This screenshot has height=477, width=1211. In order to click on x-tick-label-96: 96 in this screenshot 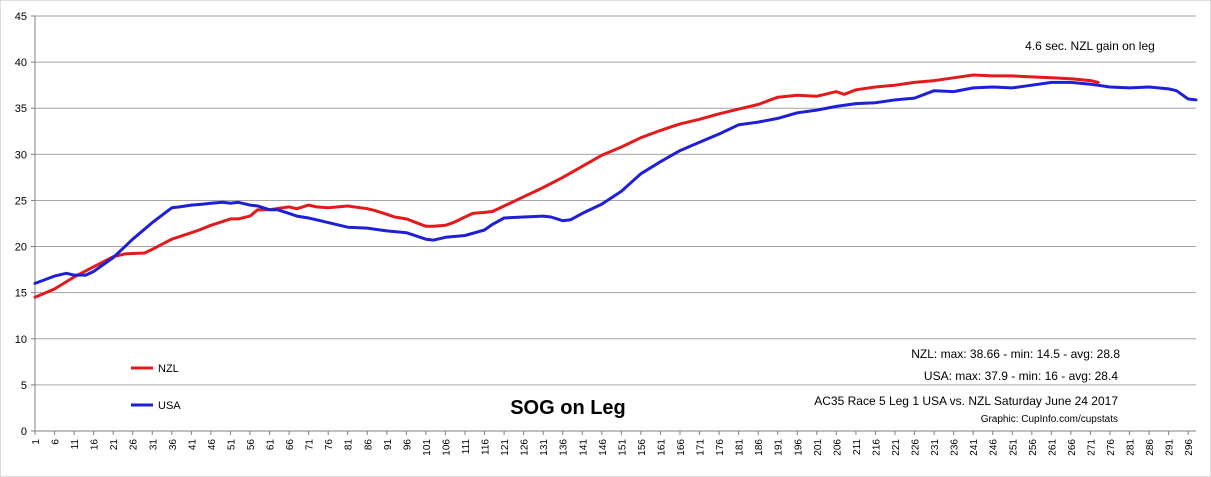, I will do `click(407, 445)`.